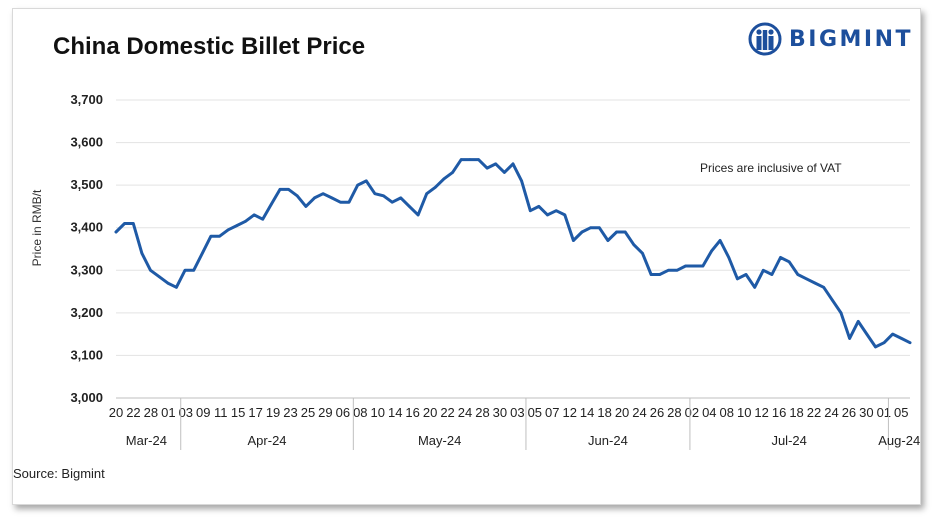 This screenshot has height=521, width=937. I want to click on x-tick-label: 25, so click(308, 412).